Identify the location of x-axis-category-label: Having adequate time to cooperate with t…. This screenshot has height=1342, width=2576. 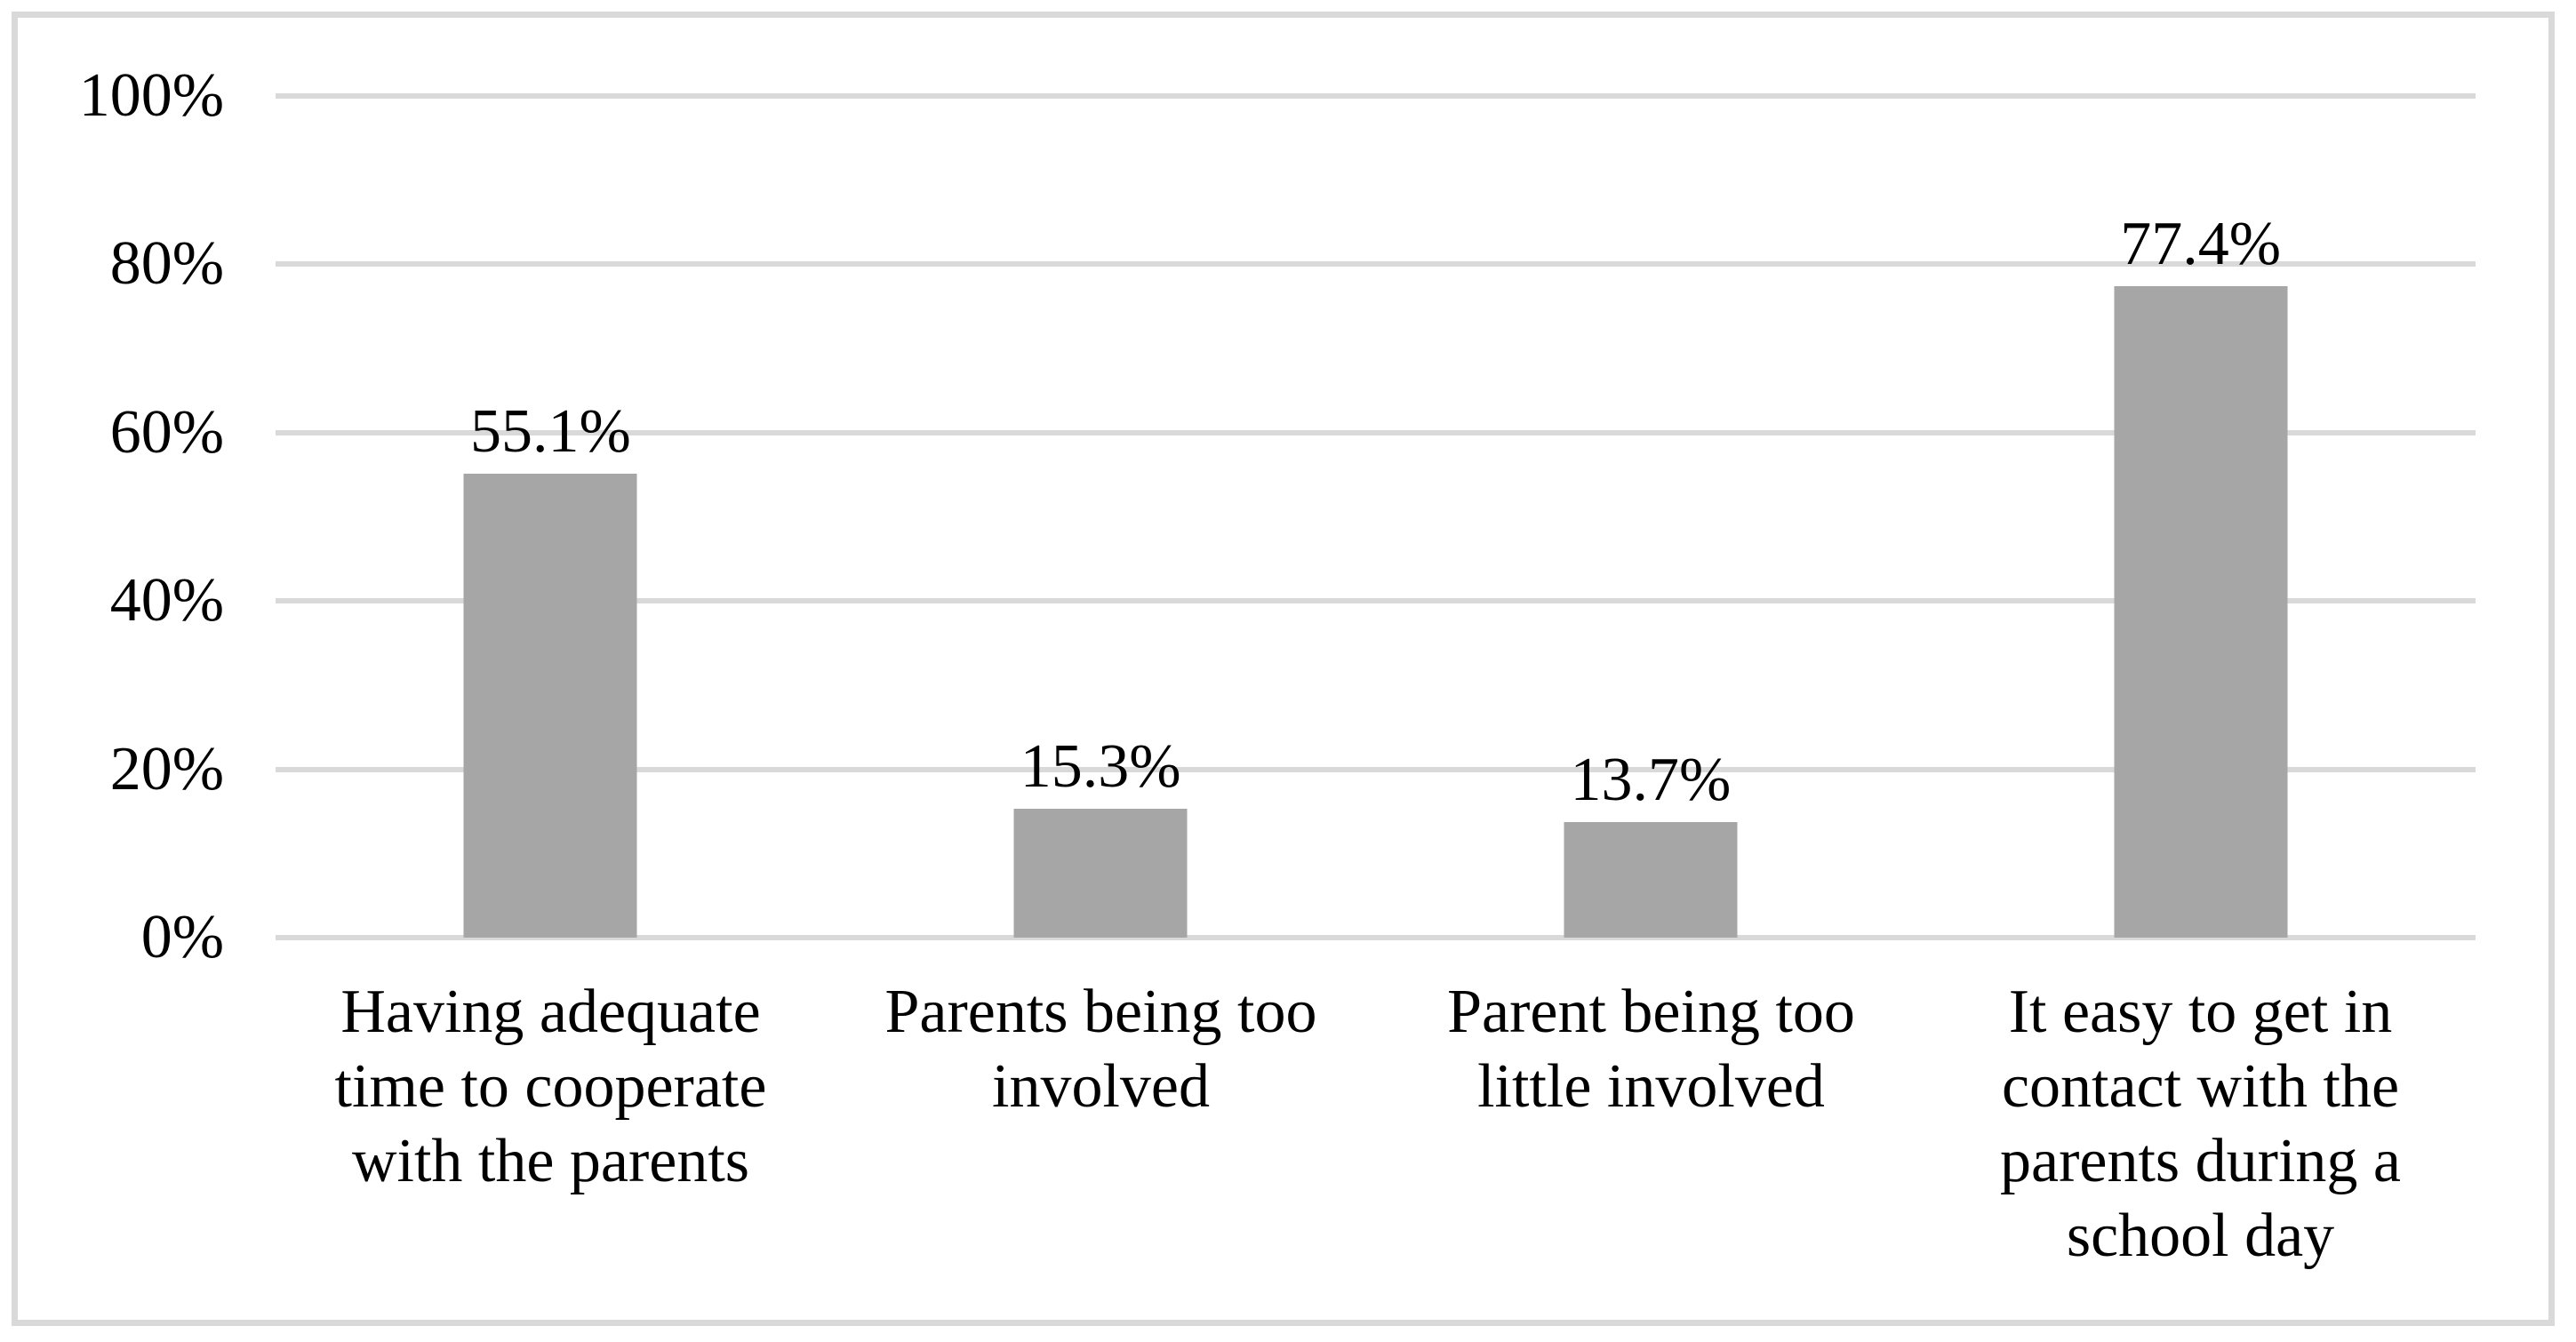
(550, 1087).